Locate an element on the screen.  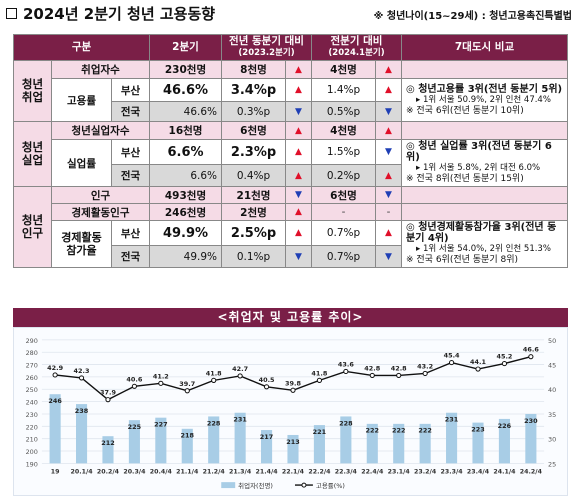
legend-bar-label: 취업자(천명) is located at coordinates (255, 485).